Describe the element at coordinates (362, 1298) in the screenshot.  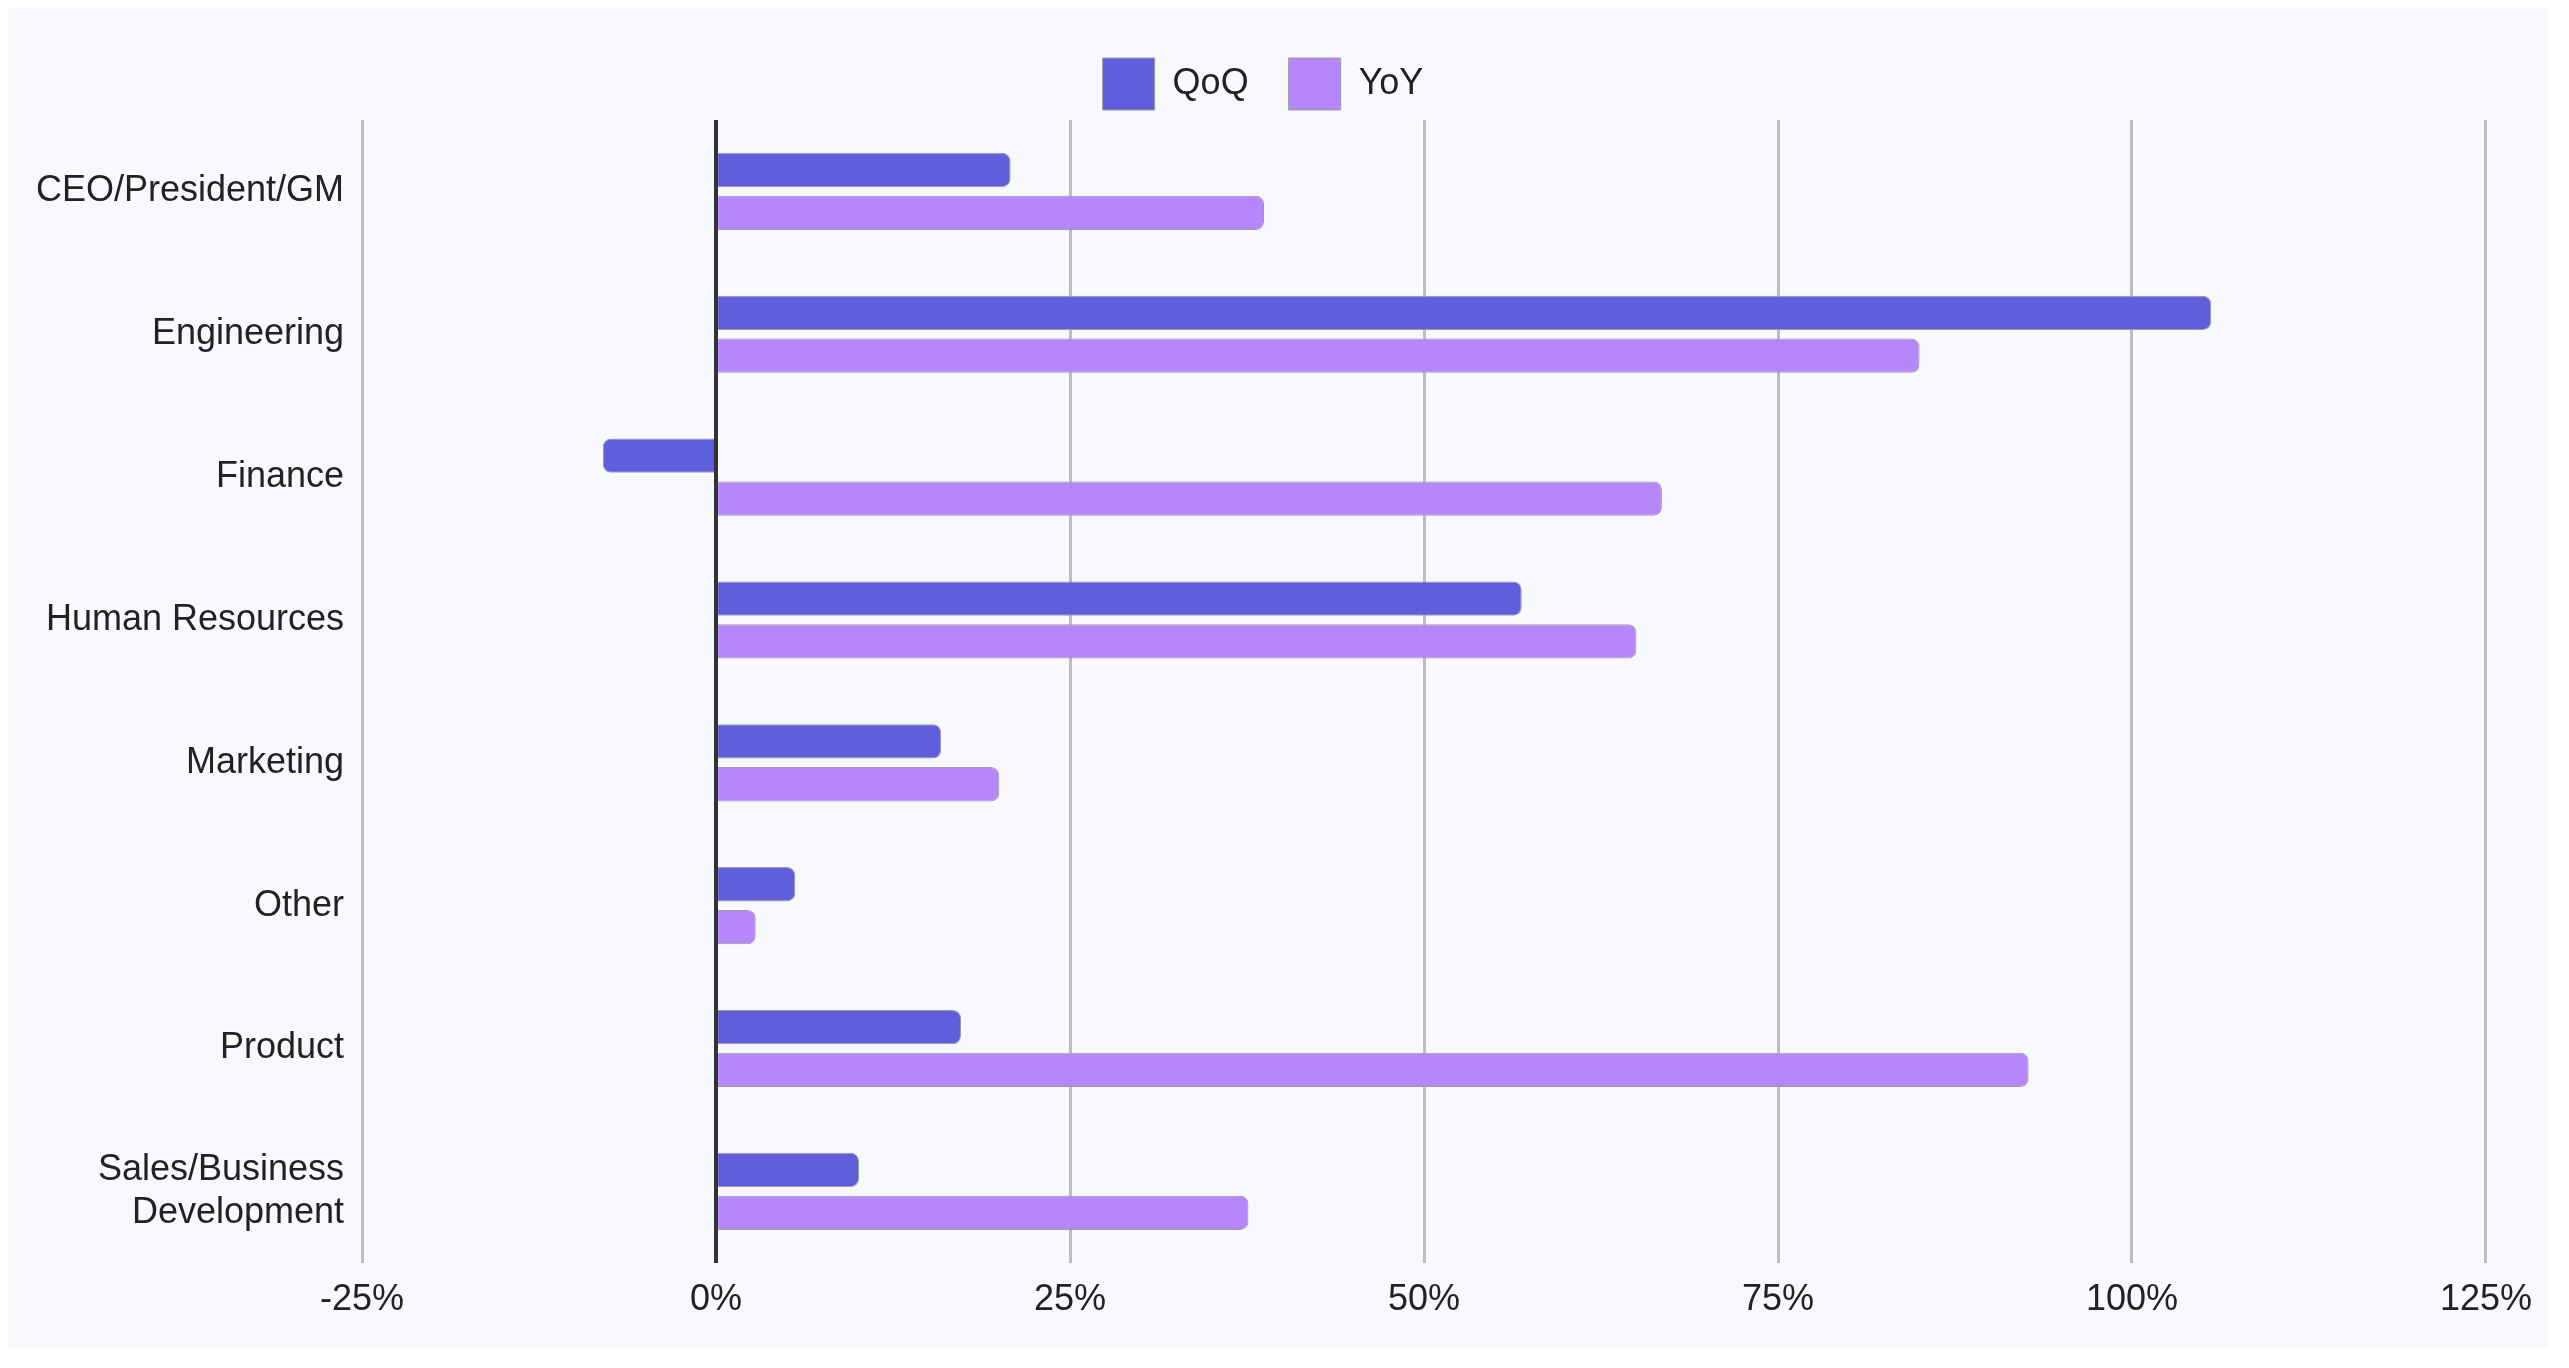
I see `x-tick-label: -25%` at that location.